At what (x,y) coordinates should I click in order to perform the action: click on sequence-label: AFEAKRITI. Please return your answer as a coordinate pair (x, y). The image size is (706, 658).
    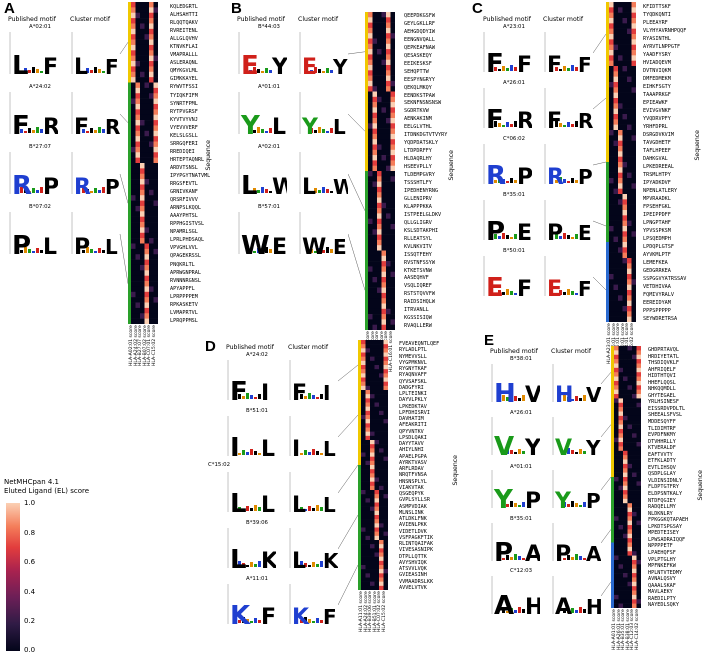
    Looking at the image, I should click on (413, 425).